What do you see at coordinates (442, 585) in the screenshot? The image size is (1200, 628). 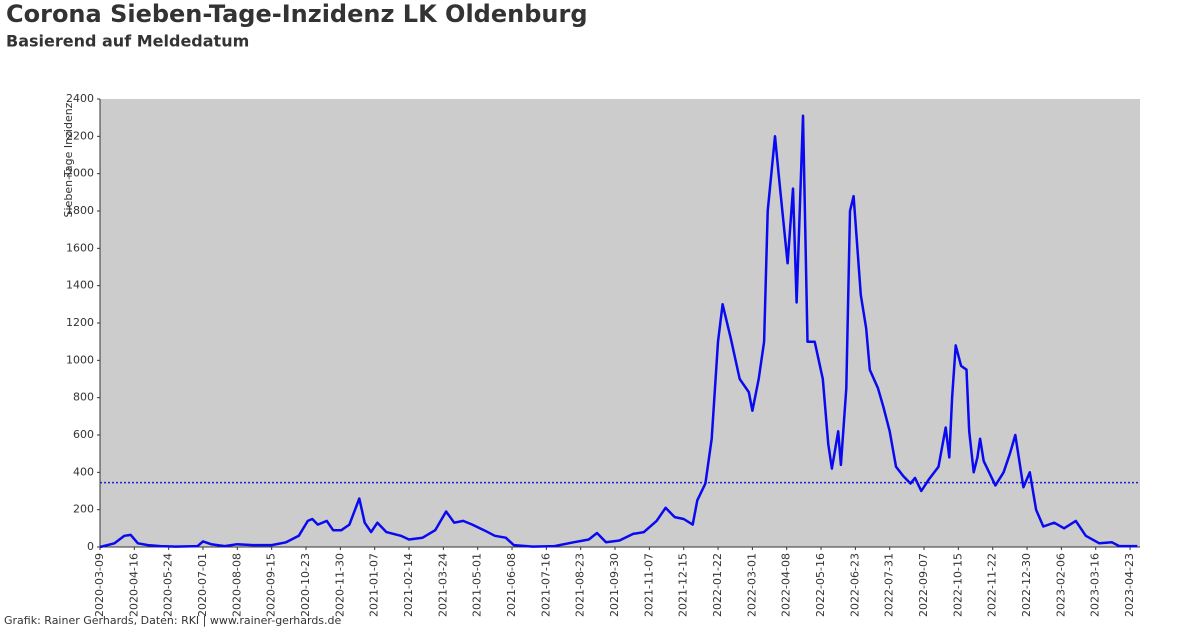 I see `x-tick-label: 2021-03-24` at bounding box center [442, 585].